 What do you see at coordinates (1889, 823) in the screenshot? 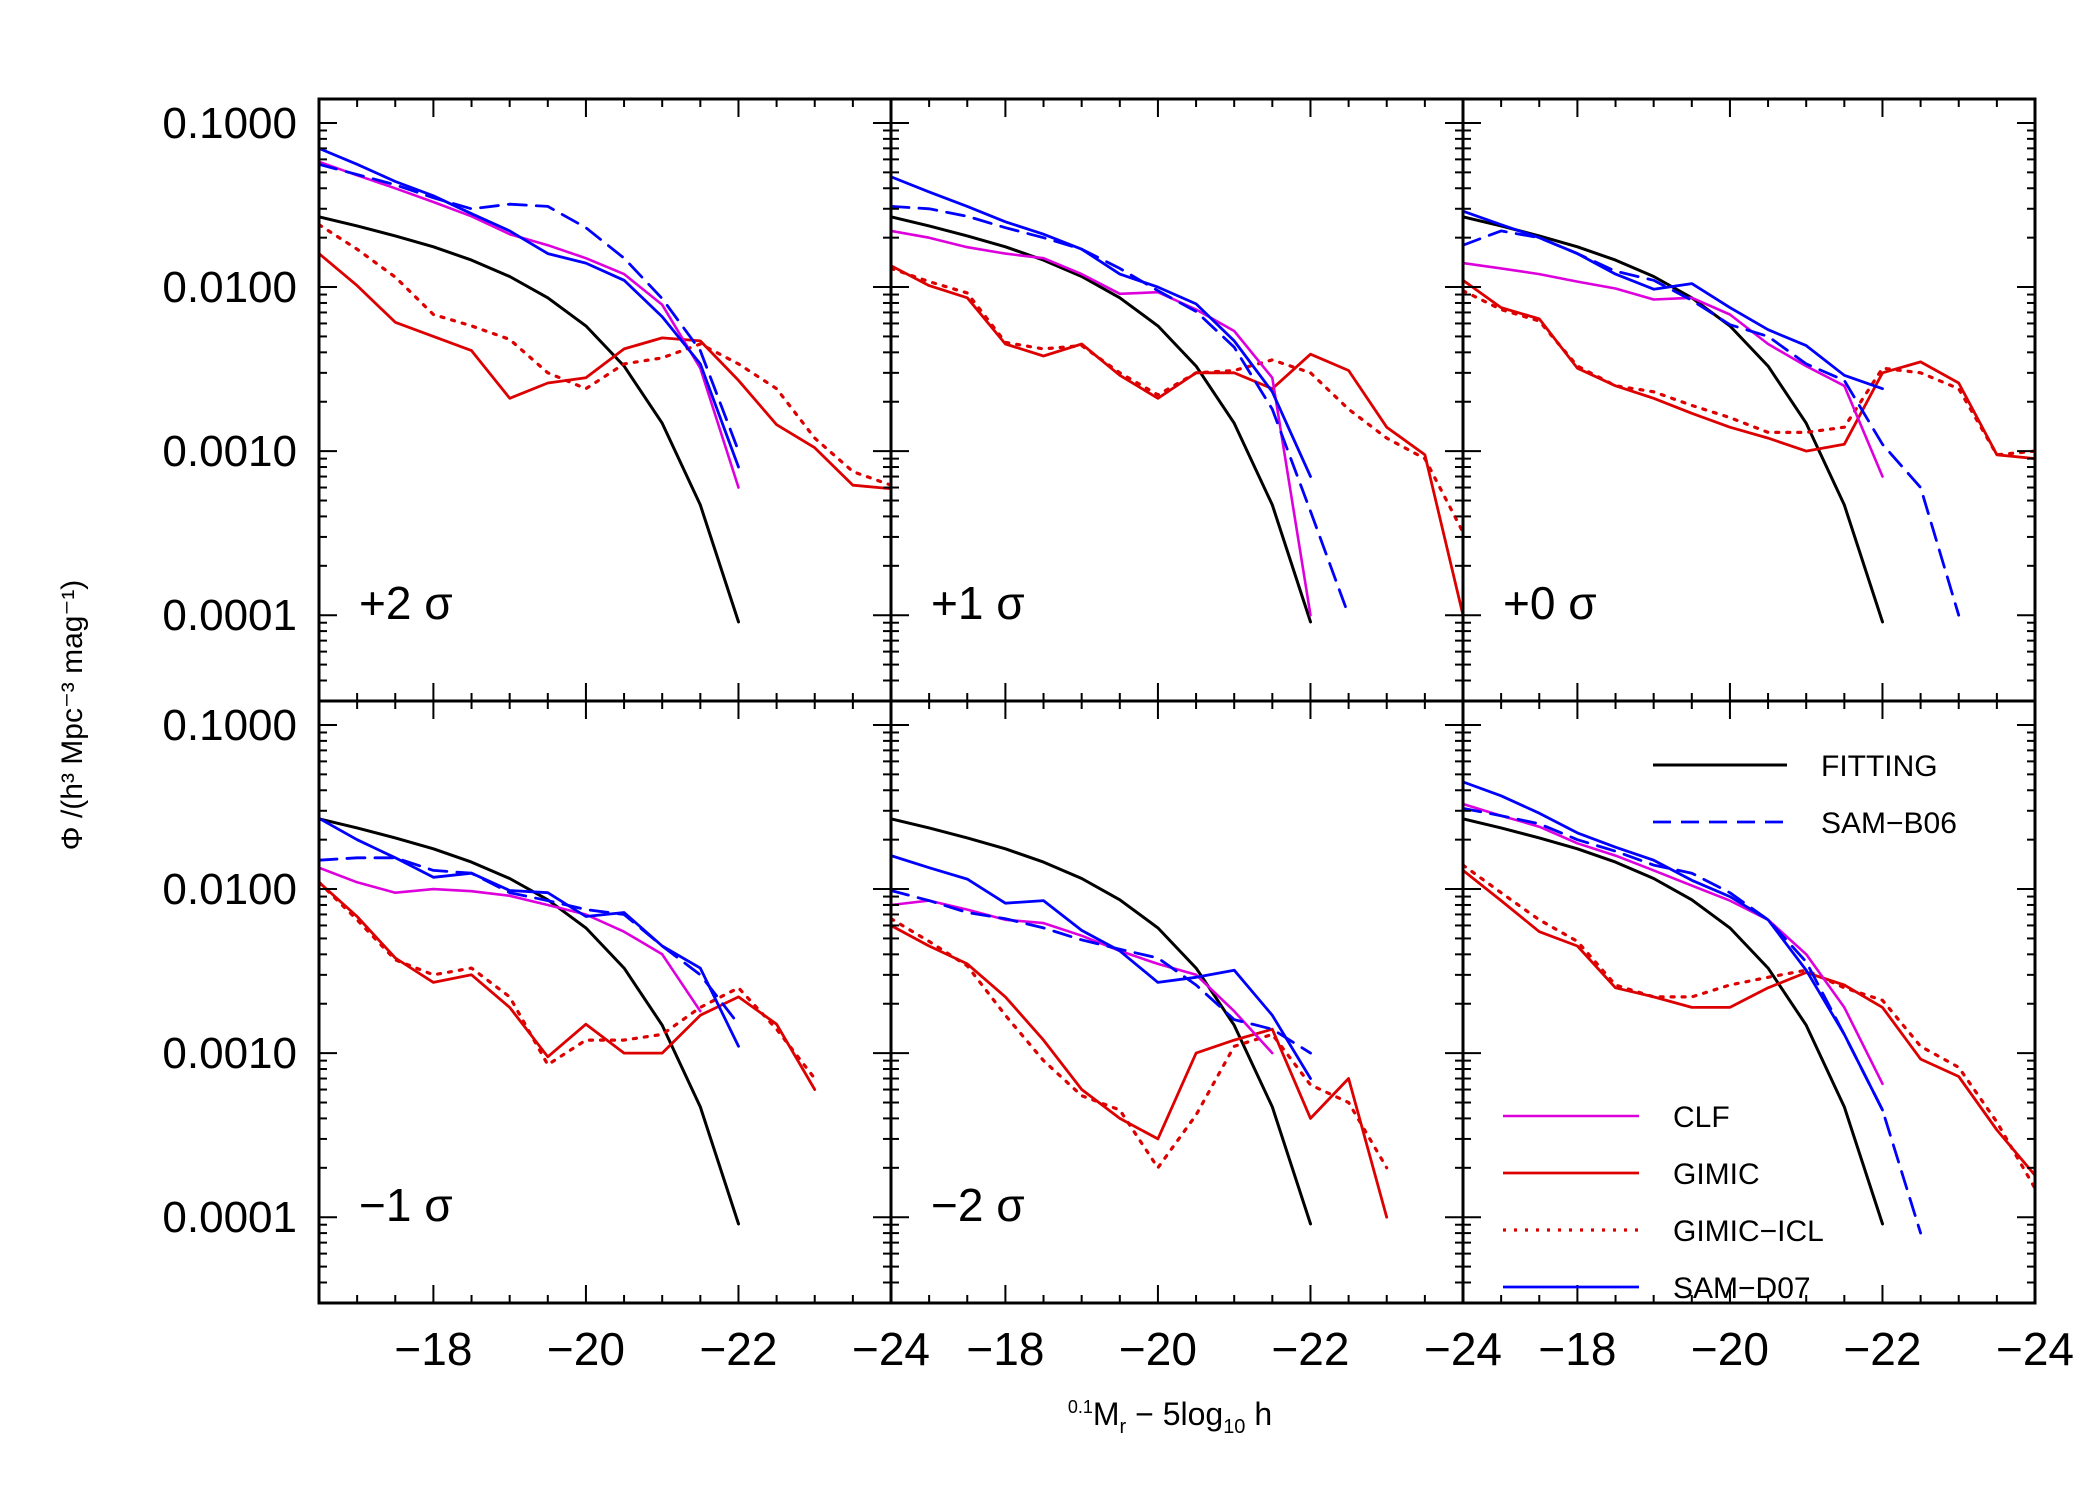
I see `legend-label-sam-b06: SAM−B06` at bounding box center [1889, 823].